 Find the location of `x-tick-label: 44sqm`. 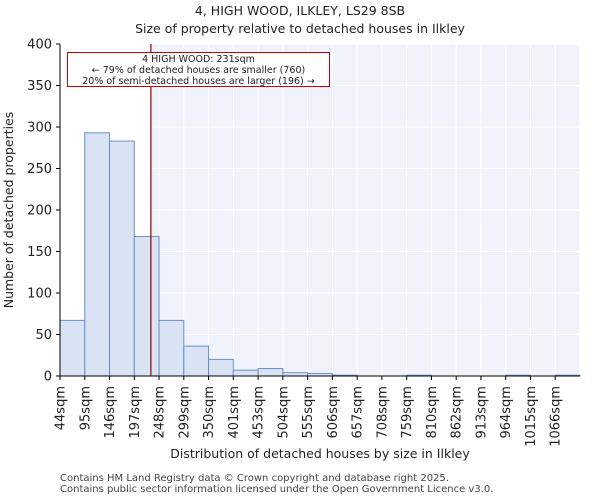

x-tick-label: 44sqm is located at coordinates (61, 408).